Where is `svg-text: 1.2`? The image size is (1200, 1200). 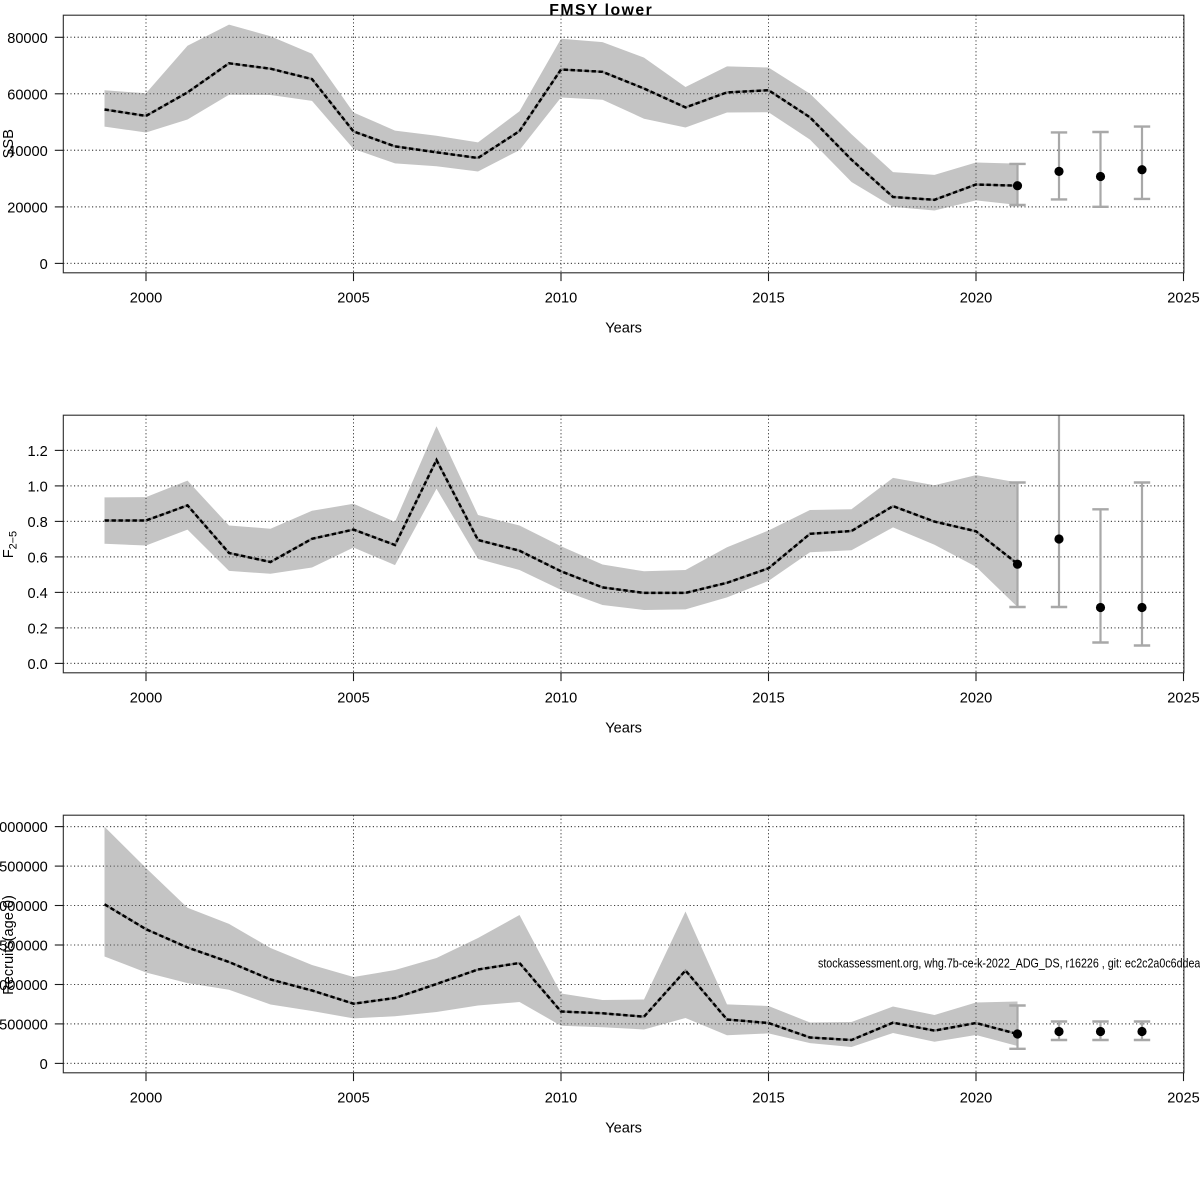
svg-text: 1.2 is located at coordinates (38, 452).